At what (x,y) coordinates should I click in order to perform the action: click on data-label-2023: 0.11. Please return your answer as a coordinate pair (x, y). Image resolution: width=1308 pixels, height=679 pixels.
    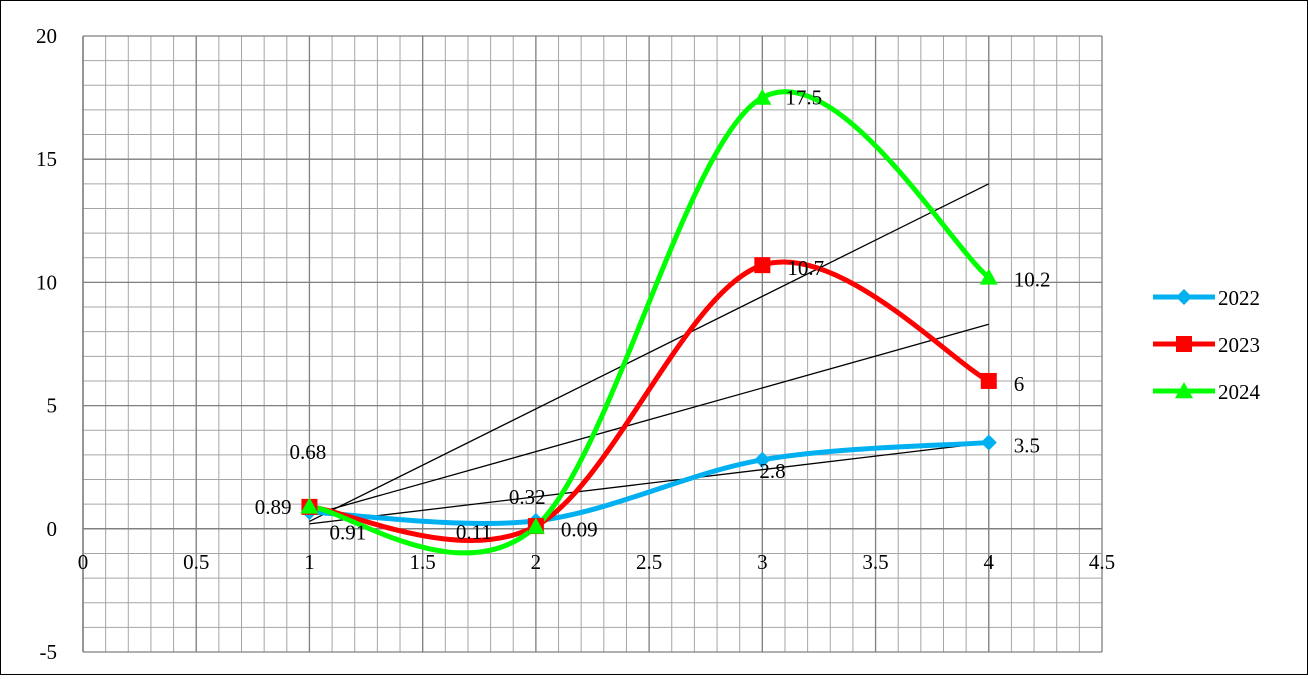
    Looking at the image, I should click on (474, 532).